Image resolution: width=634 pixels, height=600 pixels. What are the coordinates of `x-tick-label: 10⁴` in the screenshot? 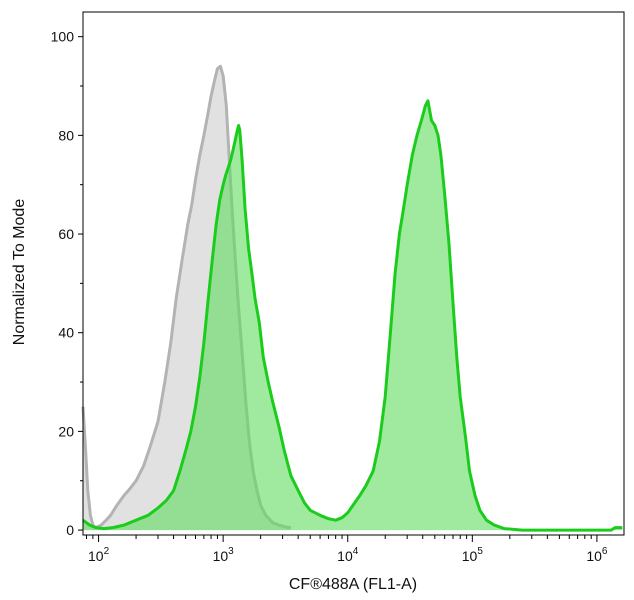 It's located at (348, 555).